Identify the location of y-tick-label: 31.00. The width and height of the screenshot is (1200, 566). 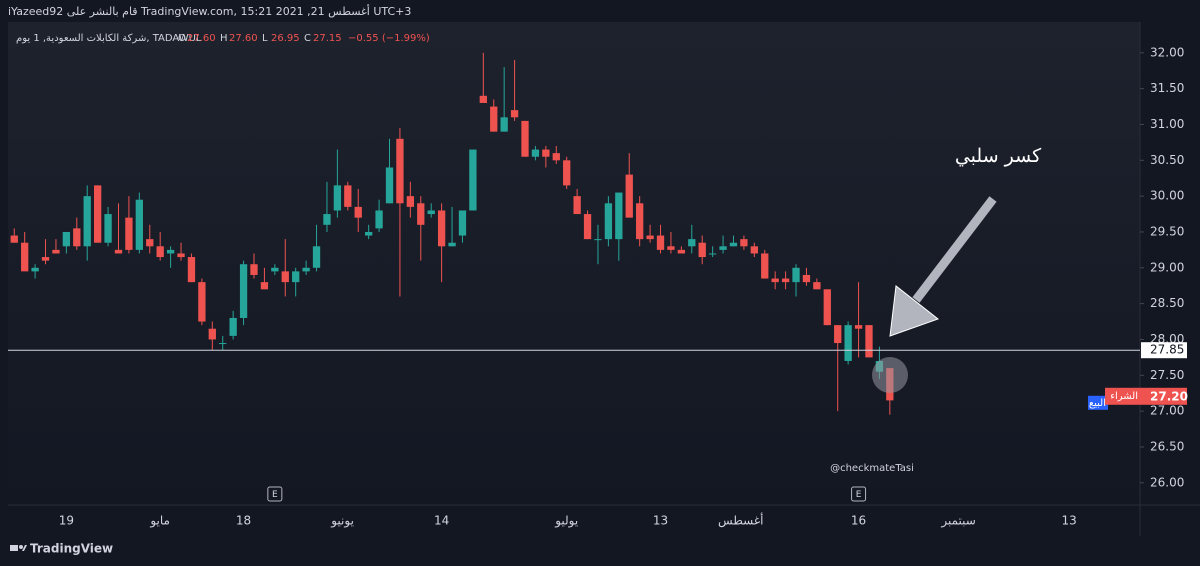
(1167, 124).